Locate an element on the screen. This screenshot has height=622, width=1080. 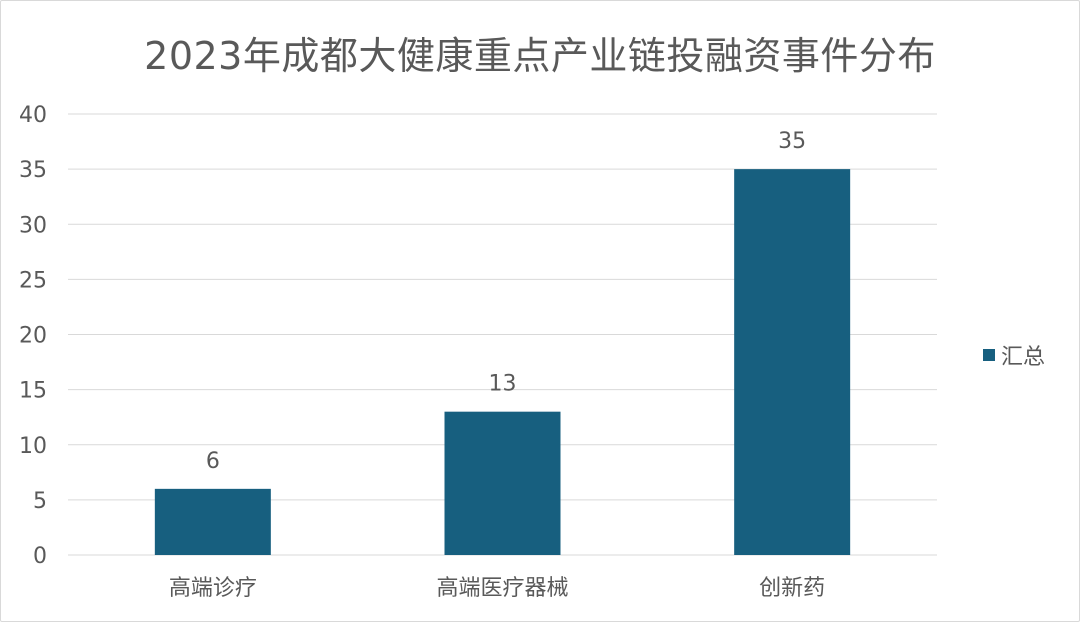
legend: 汇总 is located at coordinates (1014, 355).